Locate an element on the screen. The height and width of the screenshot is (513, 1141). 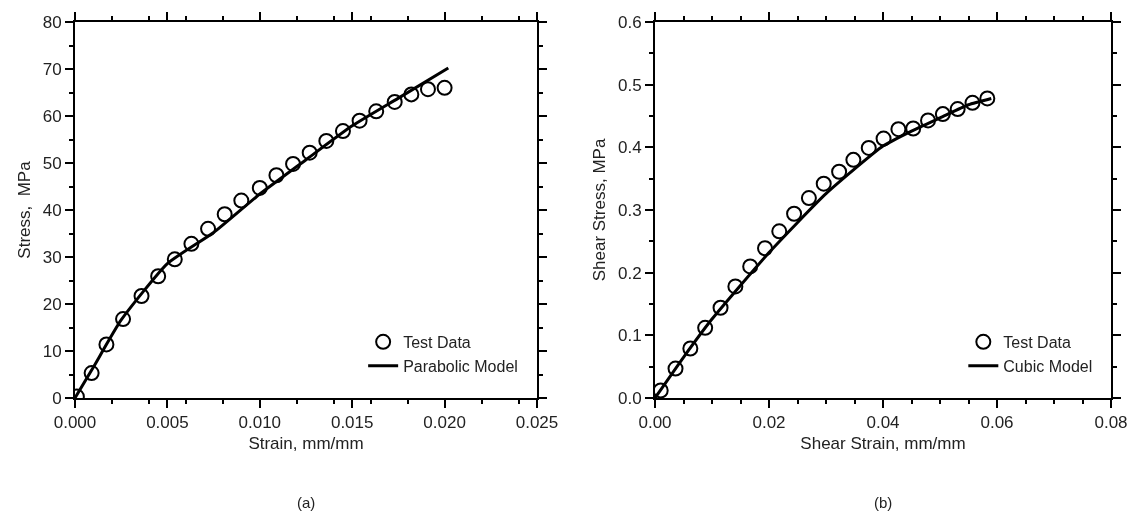
y-tick-label: 0.3 is located at coordinates (629, 210).